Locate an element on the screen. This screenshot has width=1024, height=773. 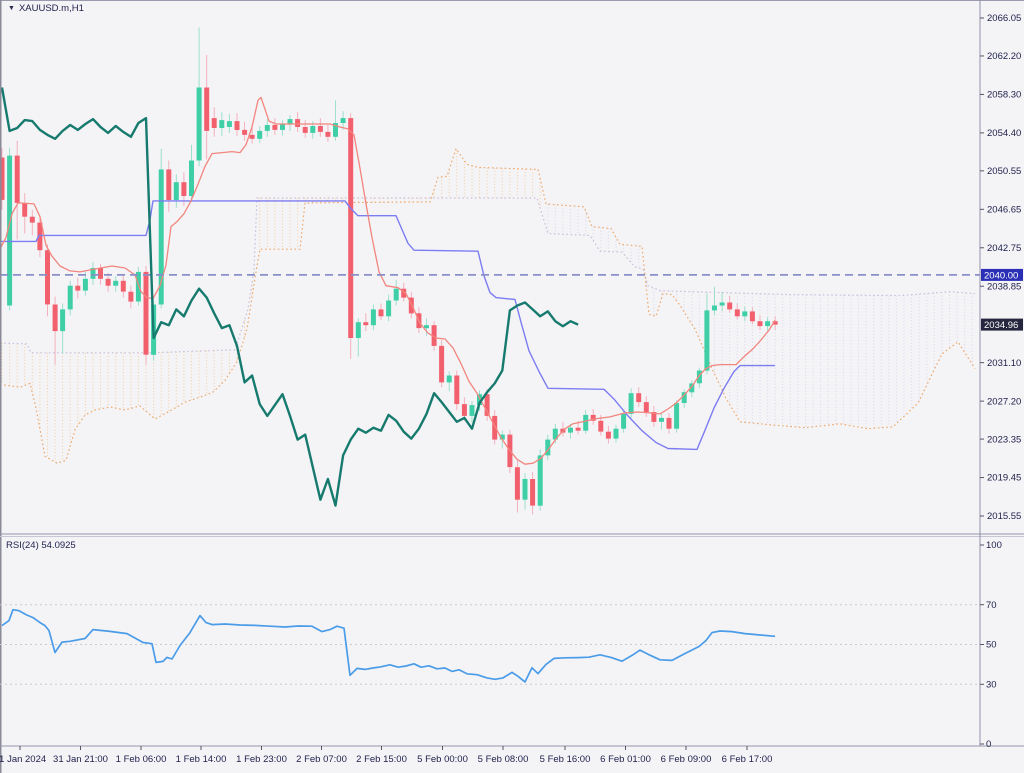
svg-text: 2050.55 is located at coordinates (1004, 171).